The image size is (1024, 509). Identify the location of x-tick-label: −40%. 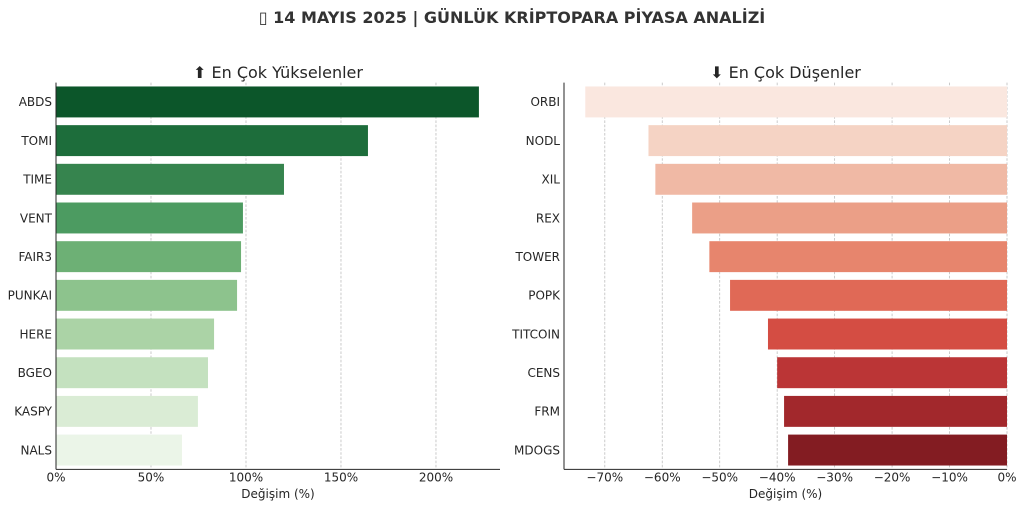
(777, 477).